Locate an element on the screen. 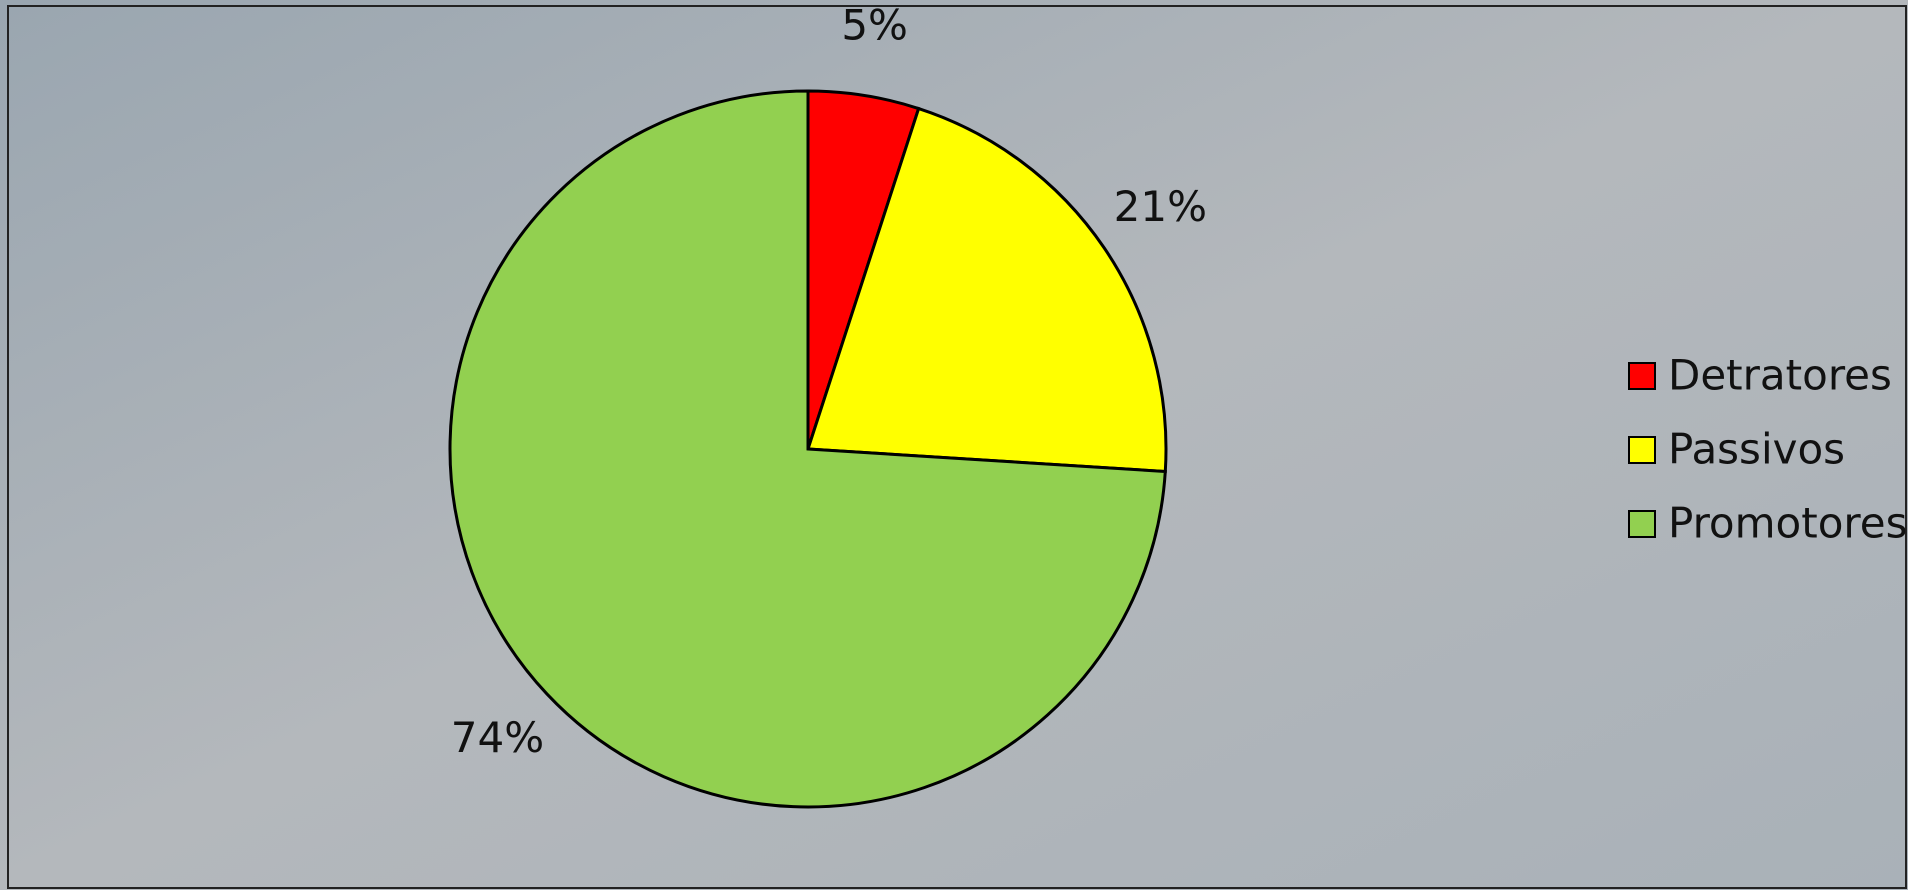 Image resolution: width=1908 pixels, height=890 pixels. legend-label: Detratores is located at coordinates (1780, 375).